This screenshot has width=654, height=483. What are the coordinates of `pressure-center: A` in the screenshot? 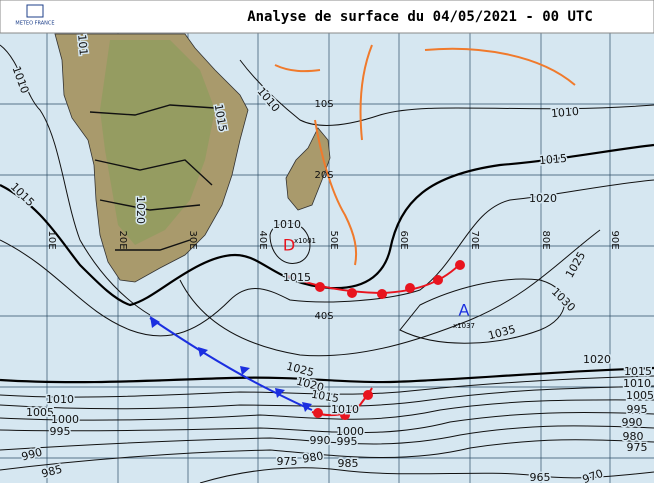 It's located at (464, 310).